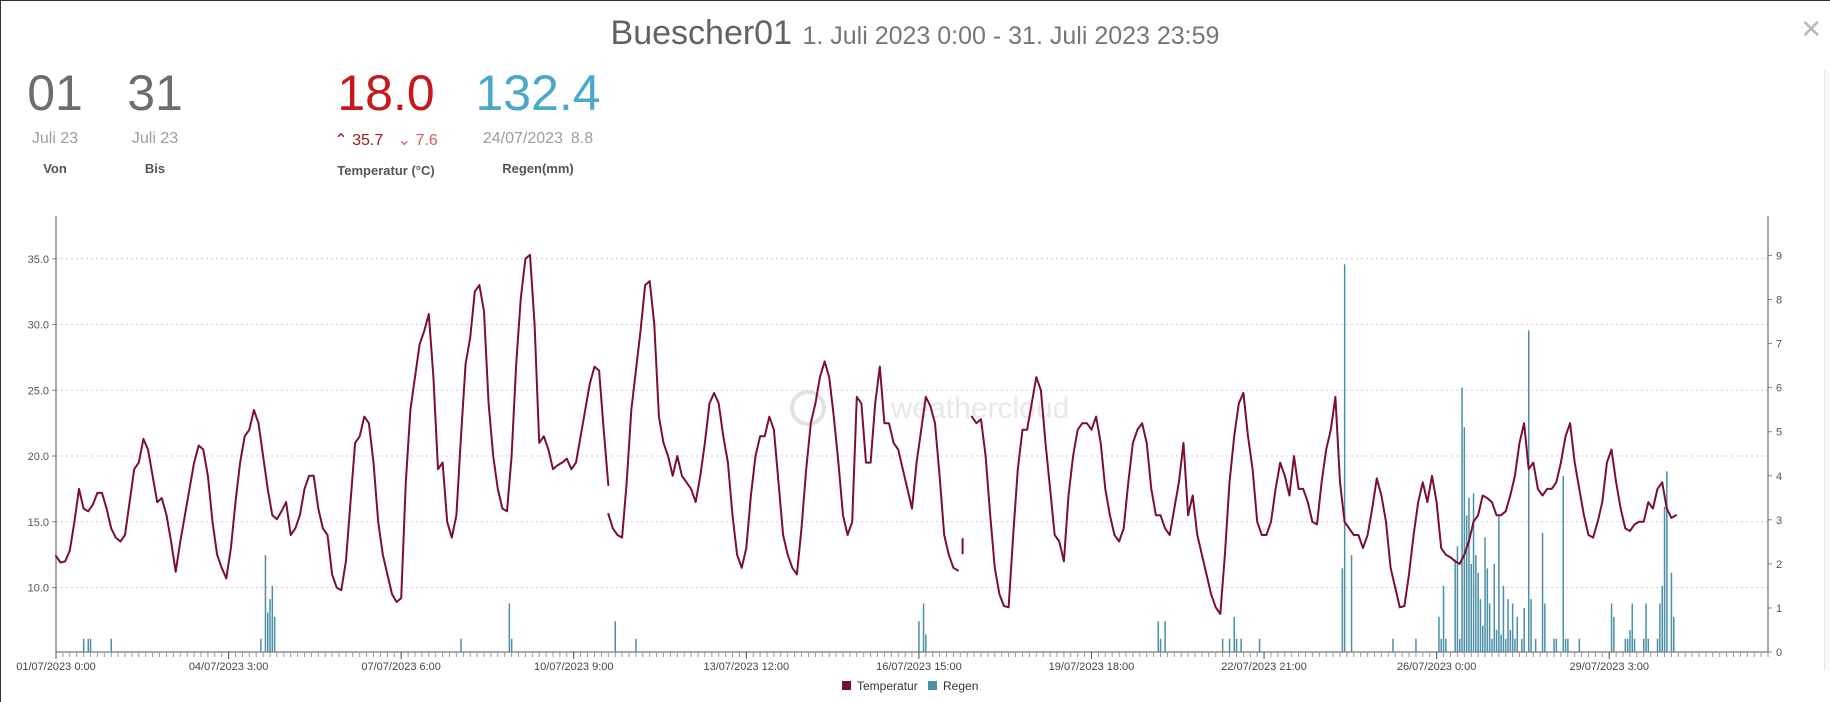 The image size is (1830, 702). What do you see at coordinates (910, 686) in the screenshot?
I see `legend: Temperatur Regen` at bounding box center [910, 686].